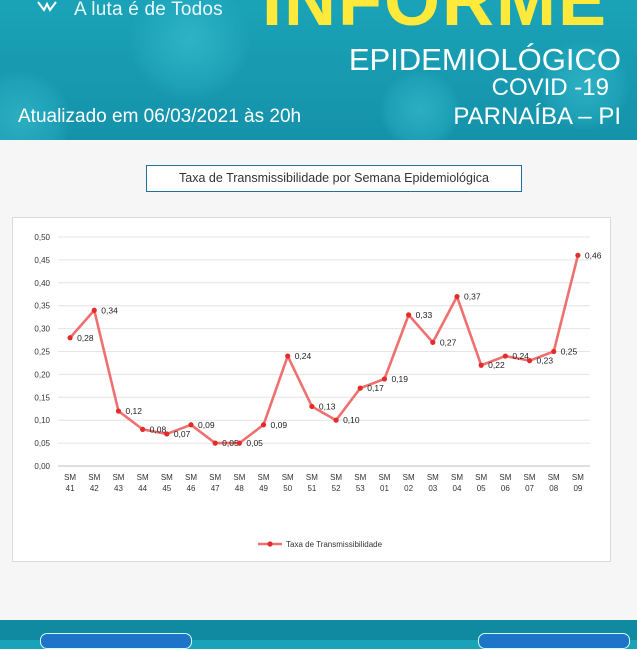 This screenshot has height=649, width=637. What do you see at coordinates (191, 488) in the screenshot?
I see `x-tick-label: 46` at bounding box center [191, 488].